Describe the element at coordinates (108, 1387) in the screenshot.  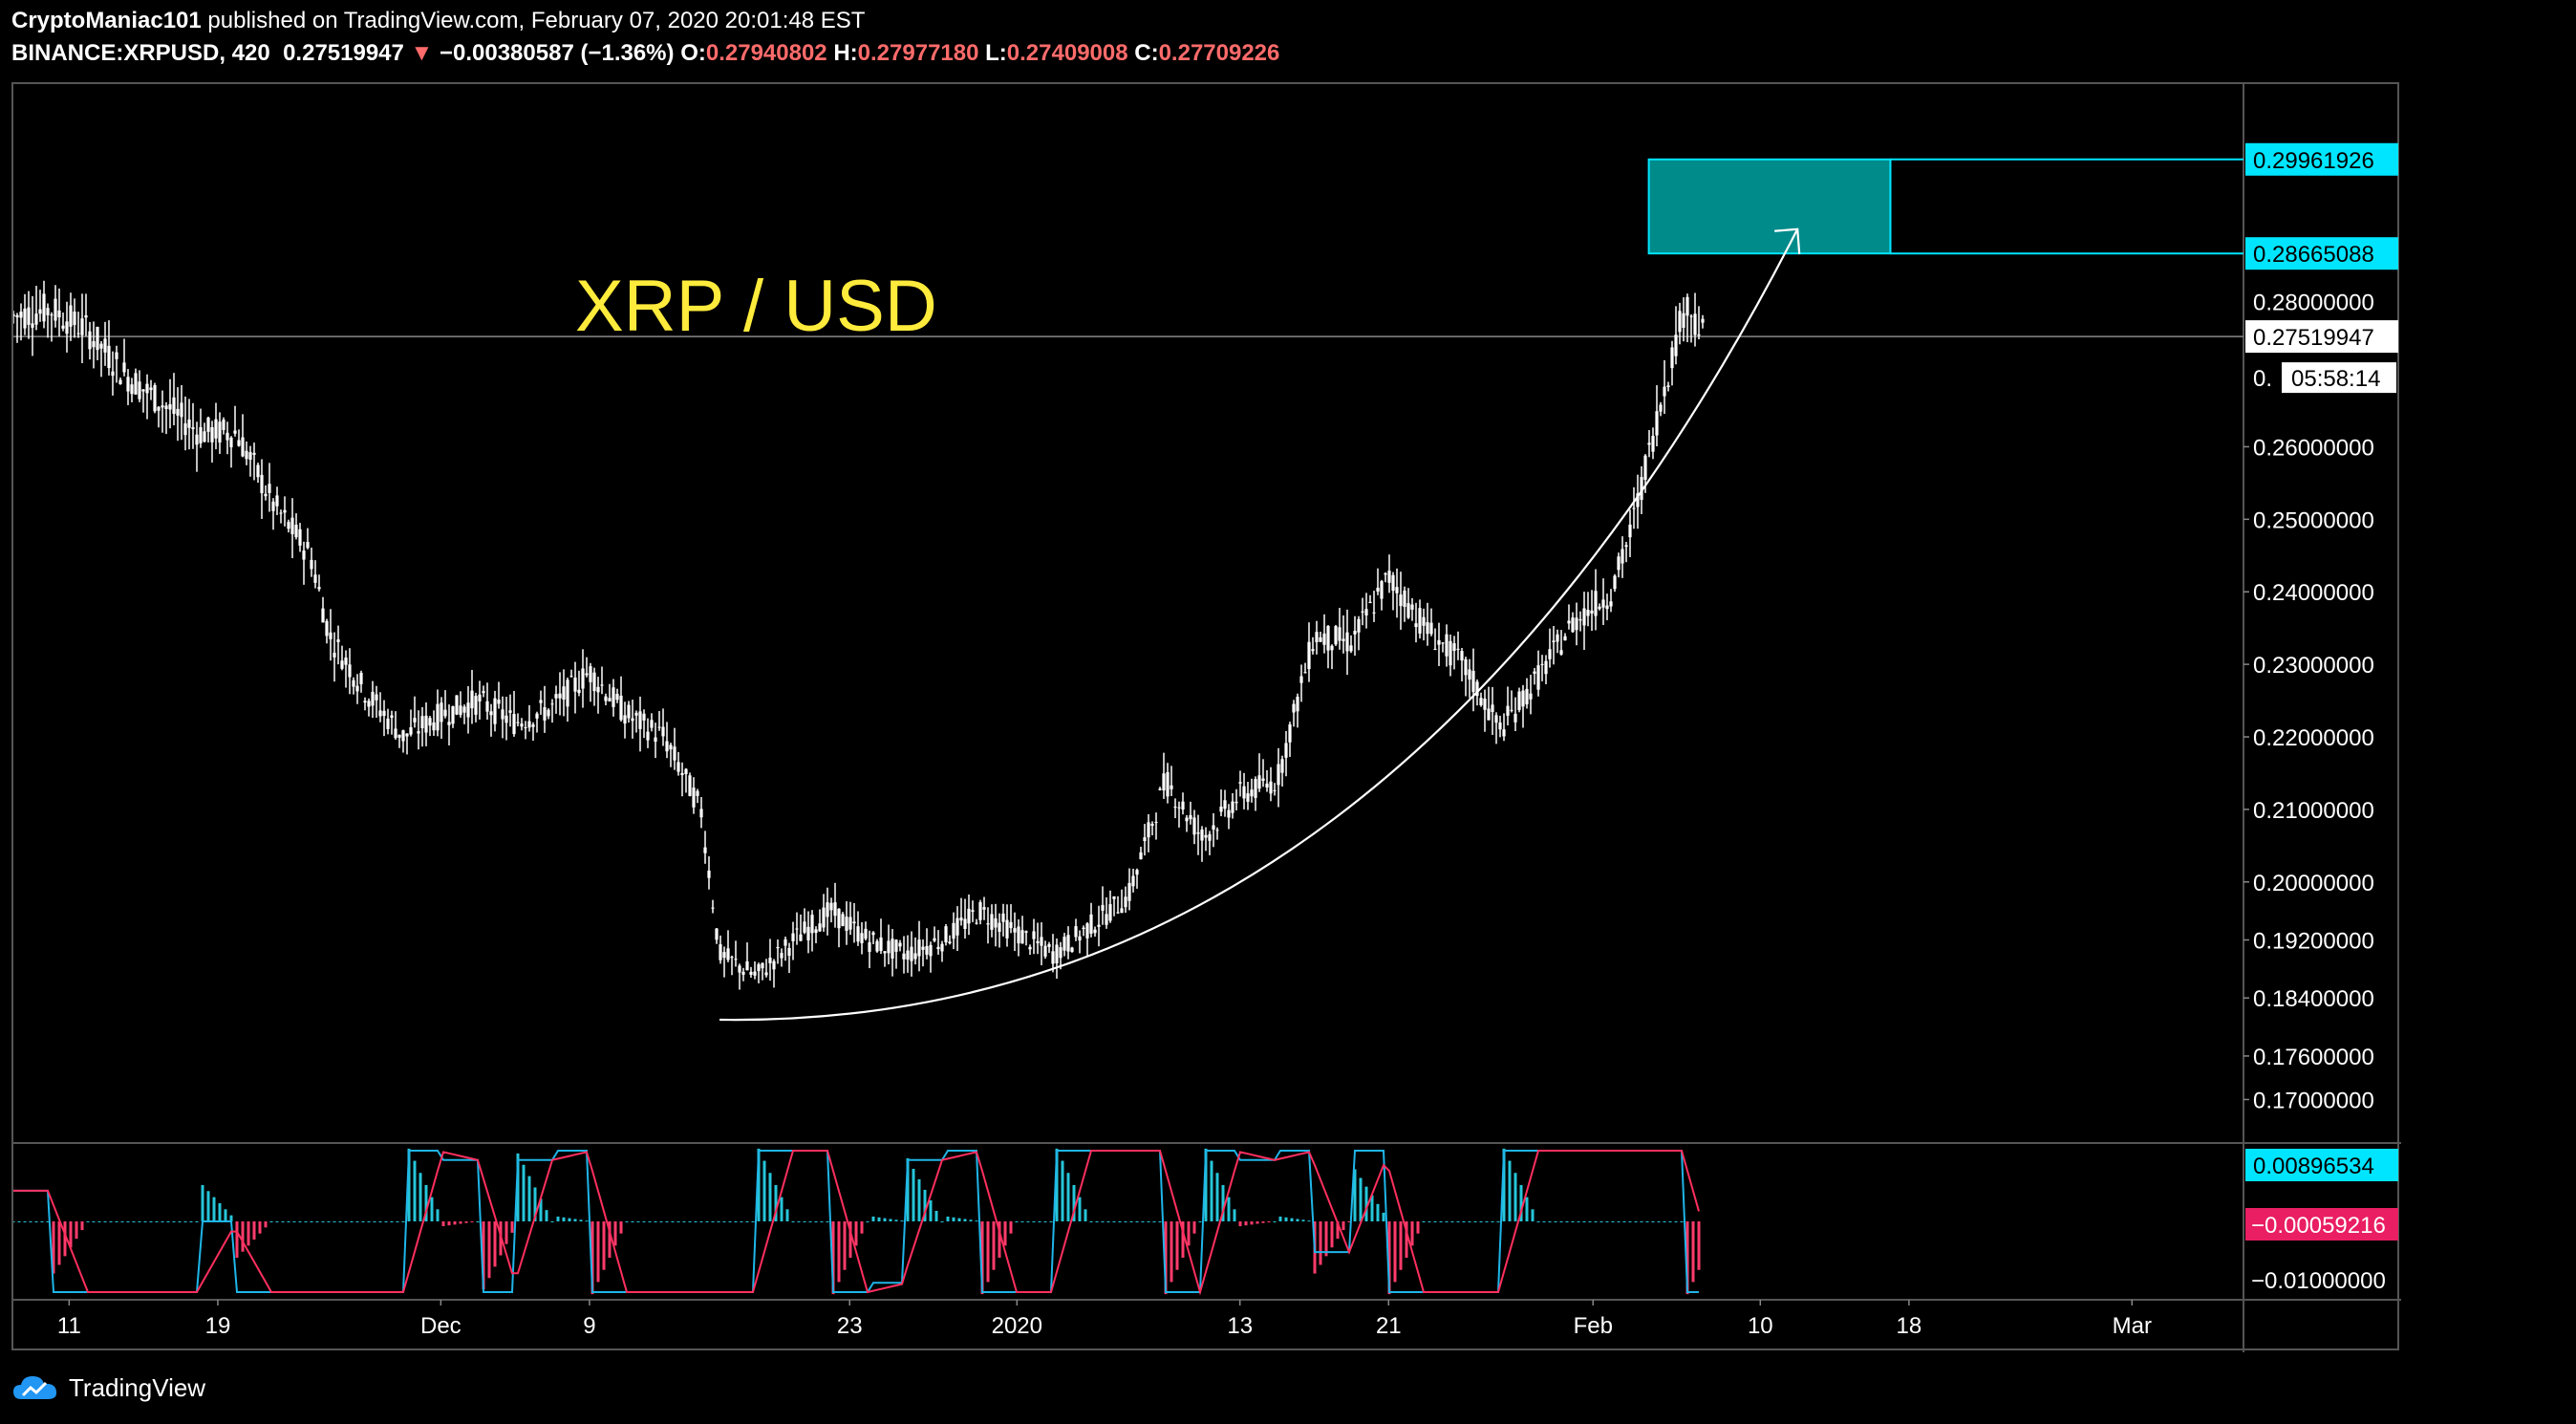
I see `footer-brand: TradingView` at that location.